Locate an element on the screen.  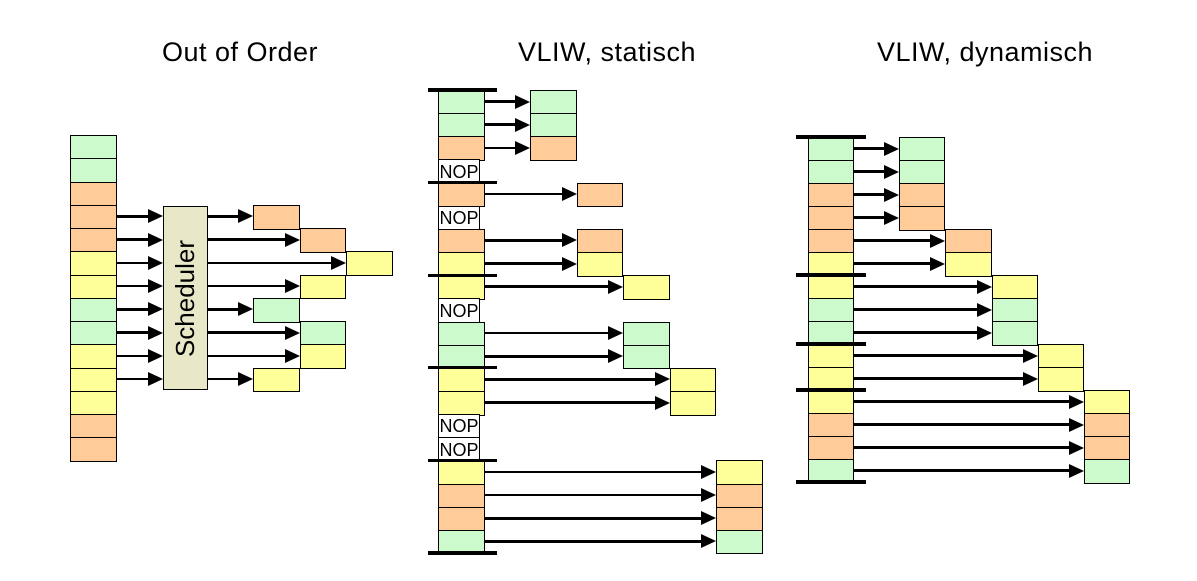
title-vliw-static: VLIW, statisch is located at coordinates (607, 52).